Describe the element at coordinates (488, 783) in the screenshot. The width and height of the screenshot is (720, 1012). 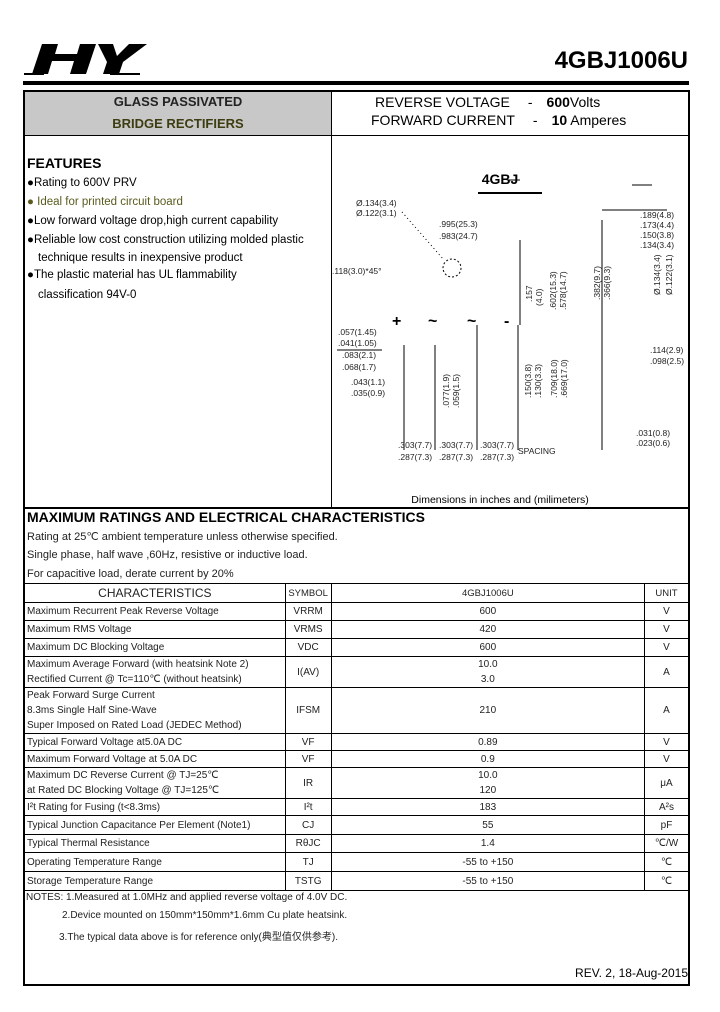
I see `cell-value: 10.0 120` at that location.